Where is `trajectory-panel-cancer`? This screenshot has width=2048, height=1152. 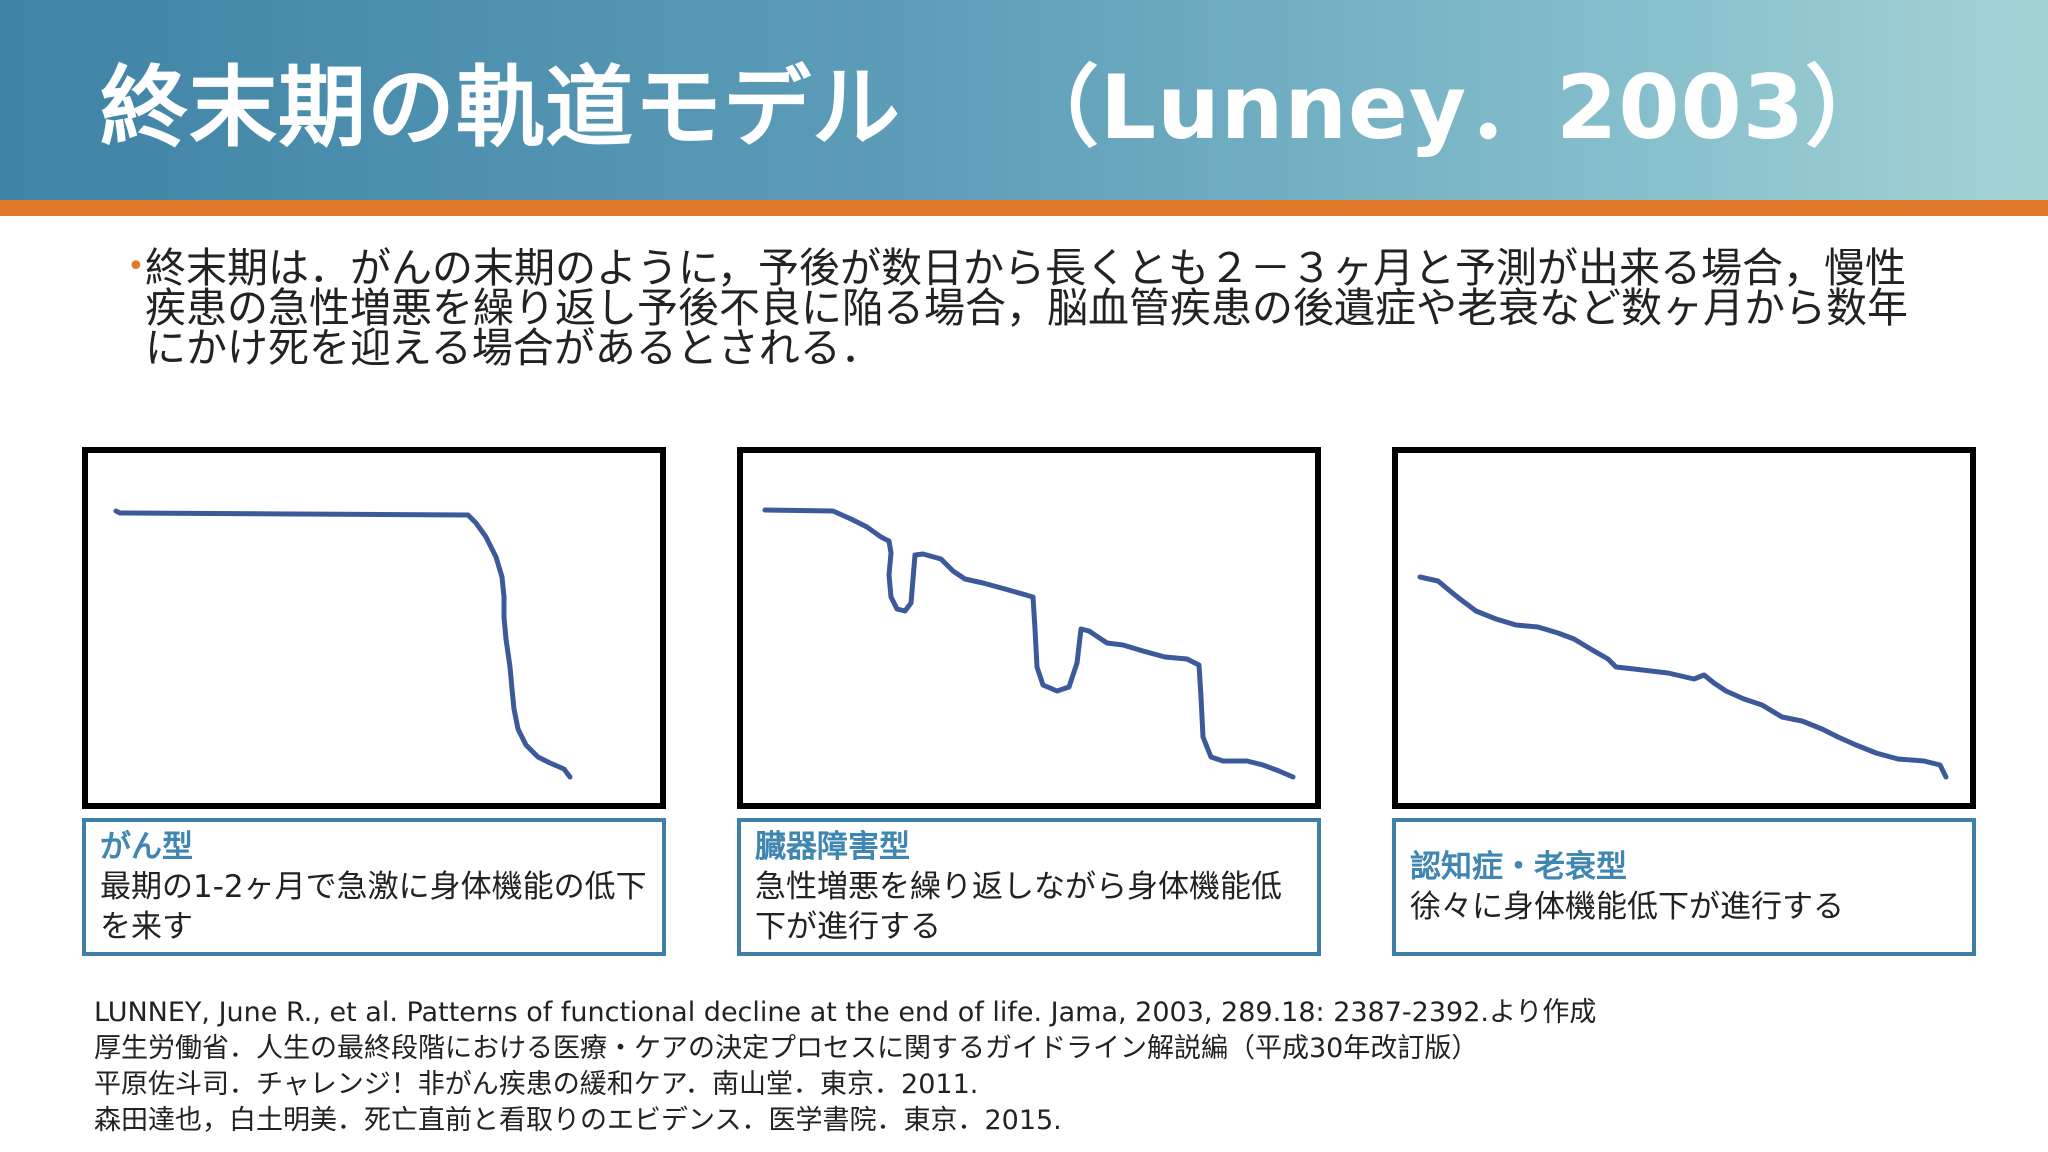 trajectory-panel-cancer is located at coordinates (374, 628).